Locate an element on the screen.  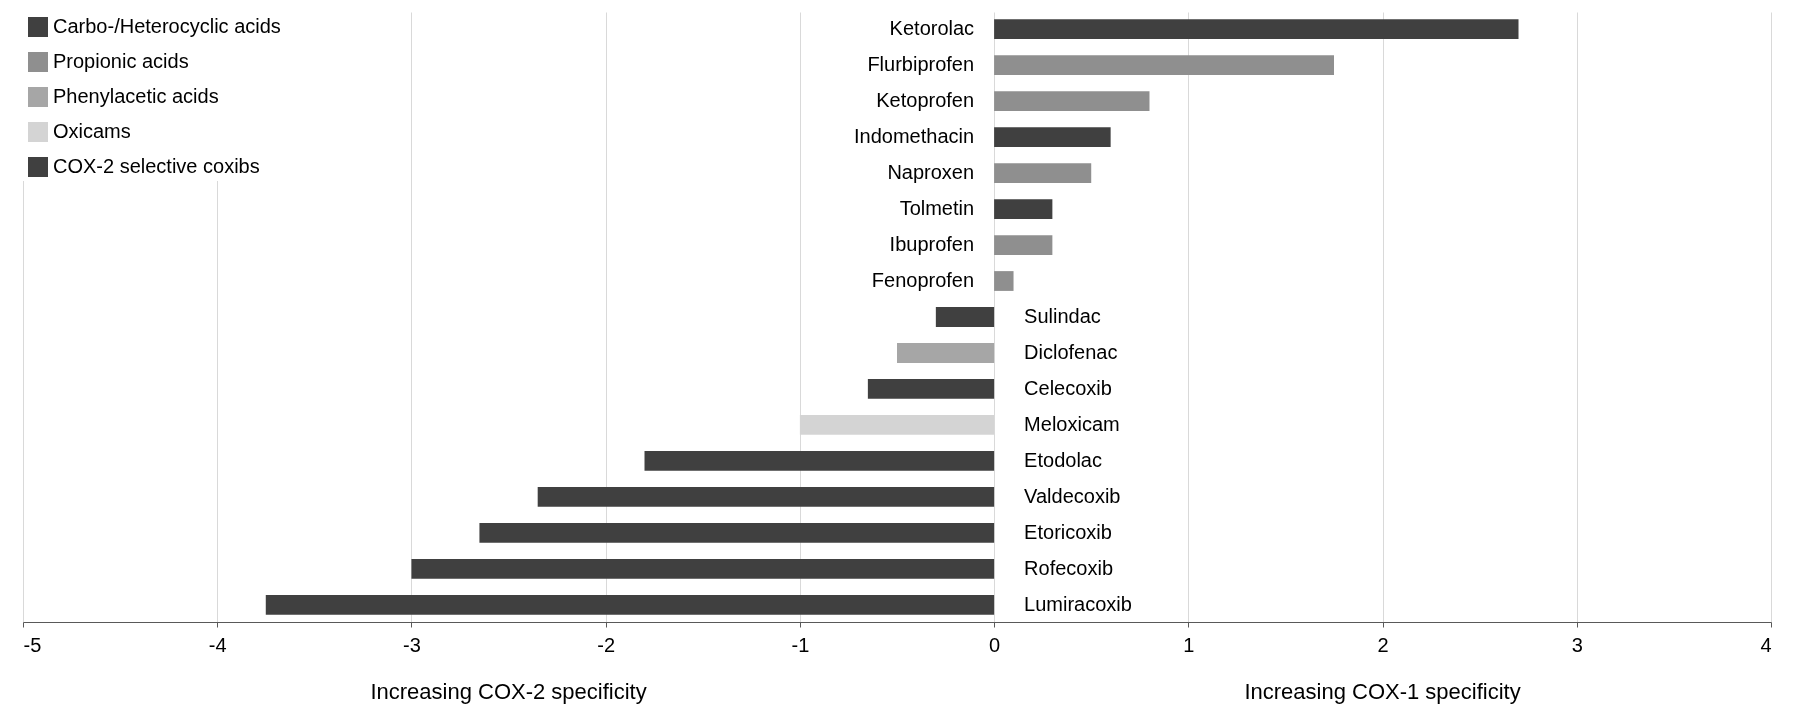
x-tick-label: -4 is located at coordinates (217, 644).